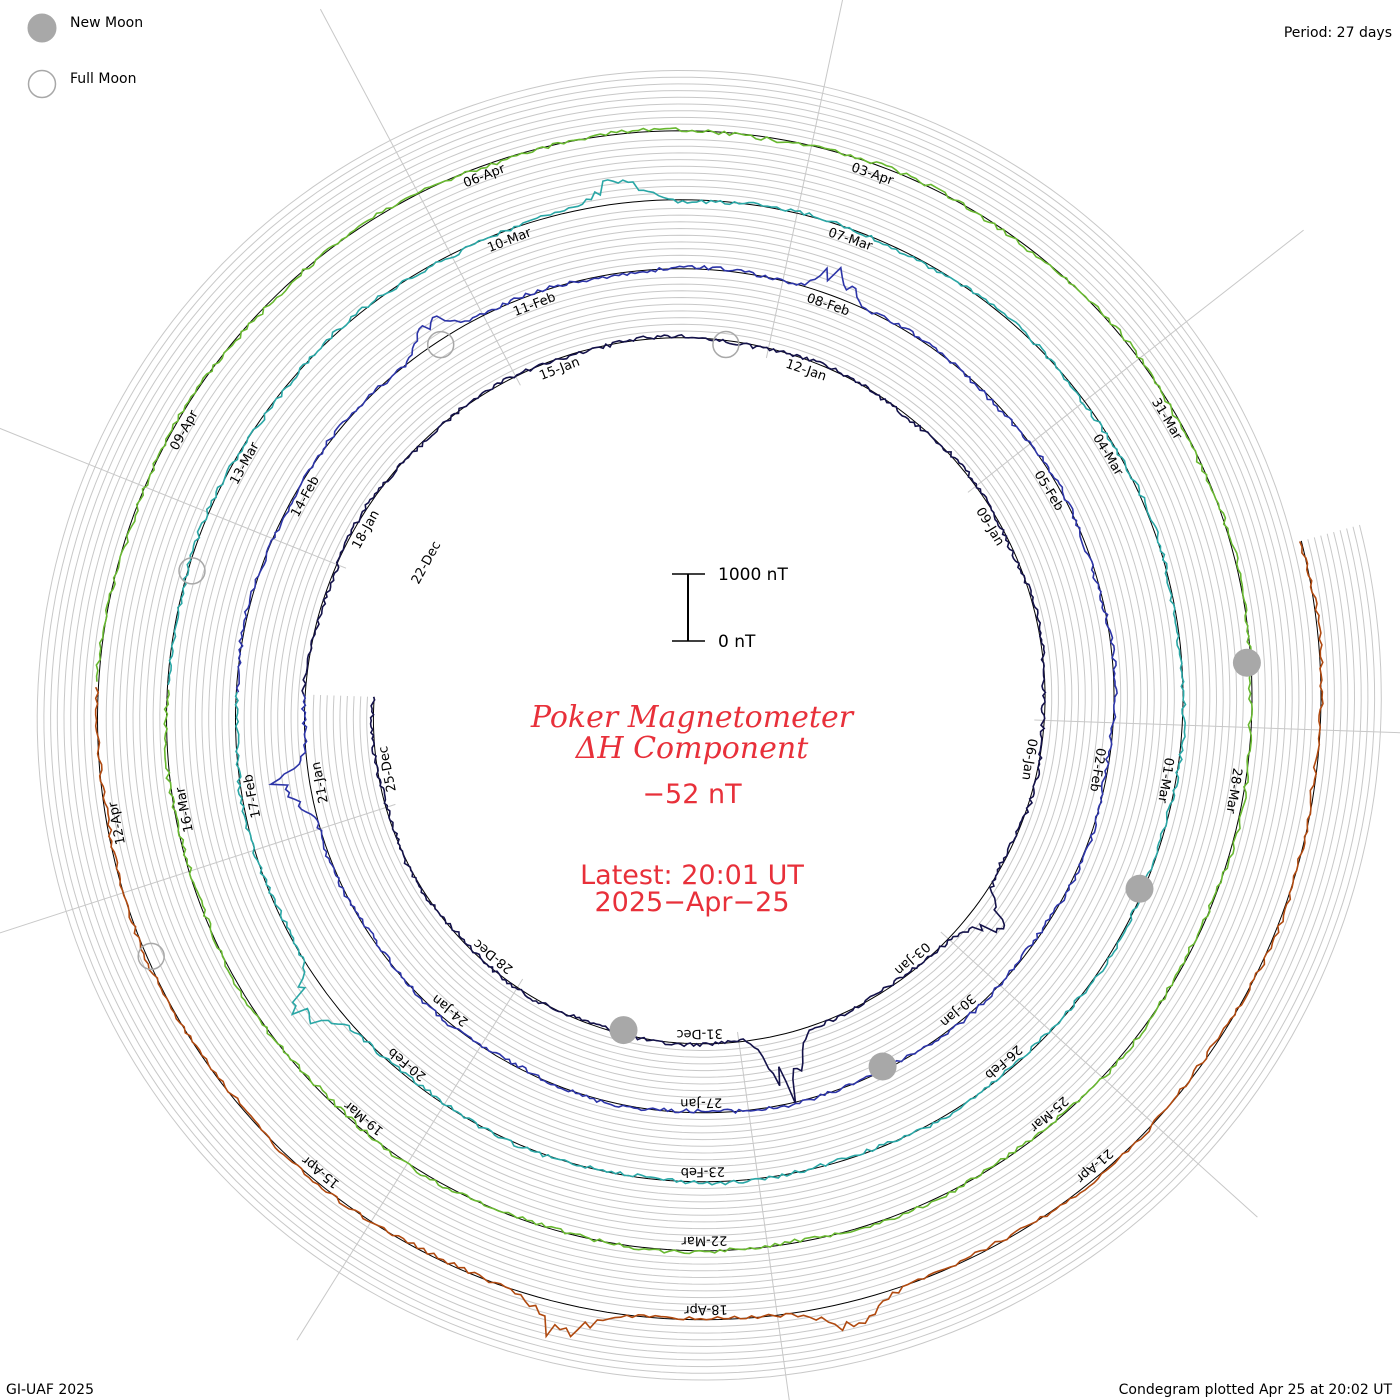  What do you see at coordinates (692, 748) in the screenshot?
I see `chart-subtitle: ΔH Component` at bounding box center [692, 748].